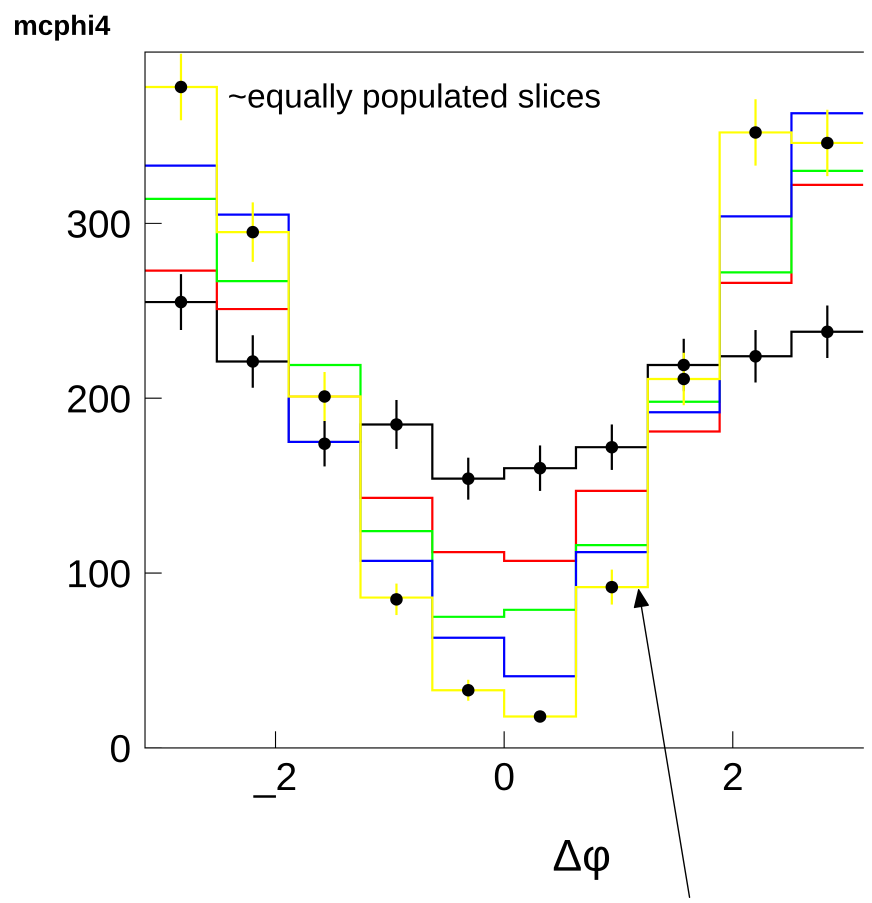  I want to click on chart-title: mcphi4, so click(62, 27).